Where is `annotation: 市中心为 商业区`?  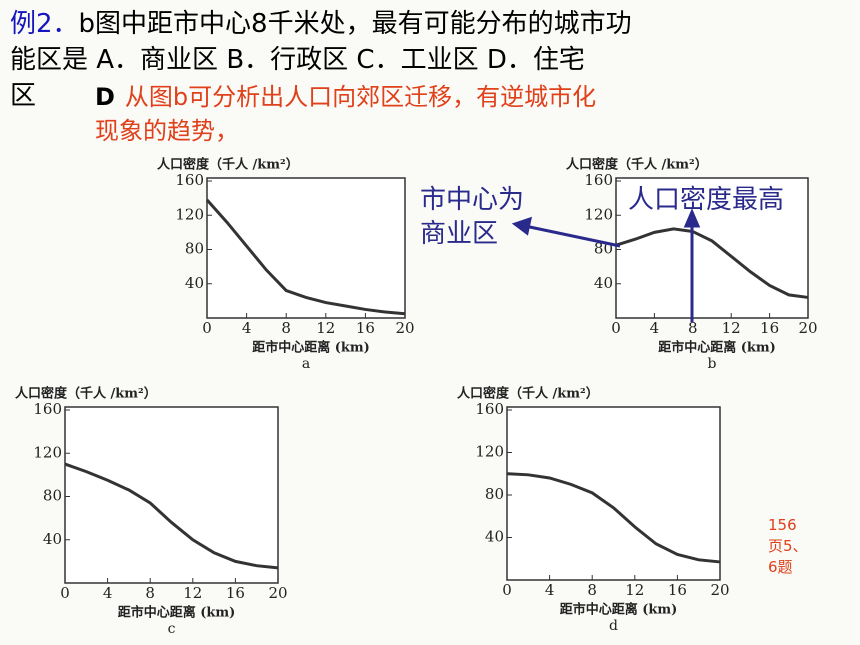 annotation: 市中心为 商业区 is located at coordinates (472, 217).